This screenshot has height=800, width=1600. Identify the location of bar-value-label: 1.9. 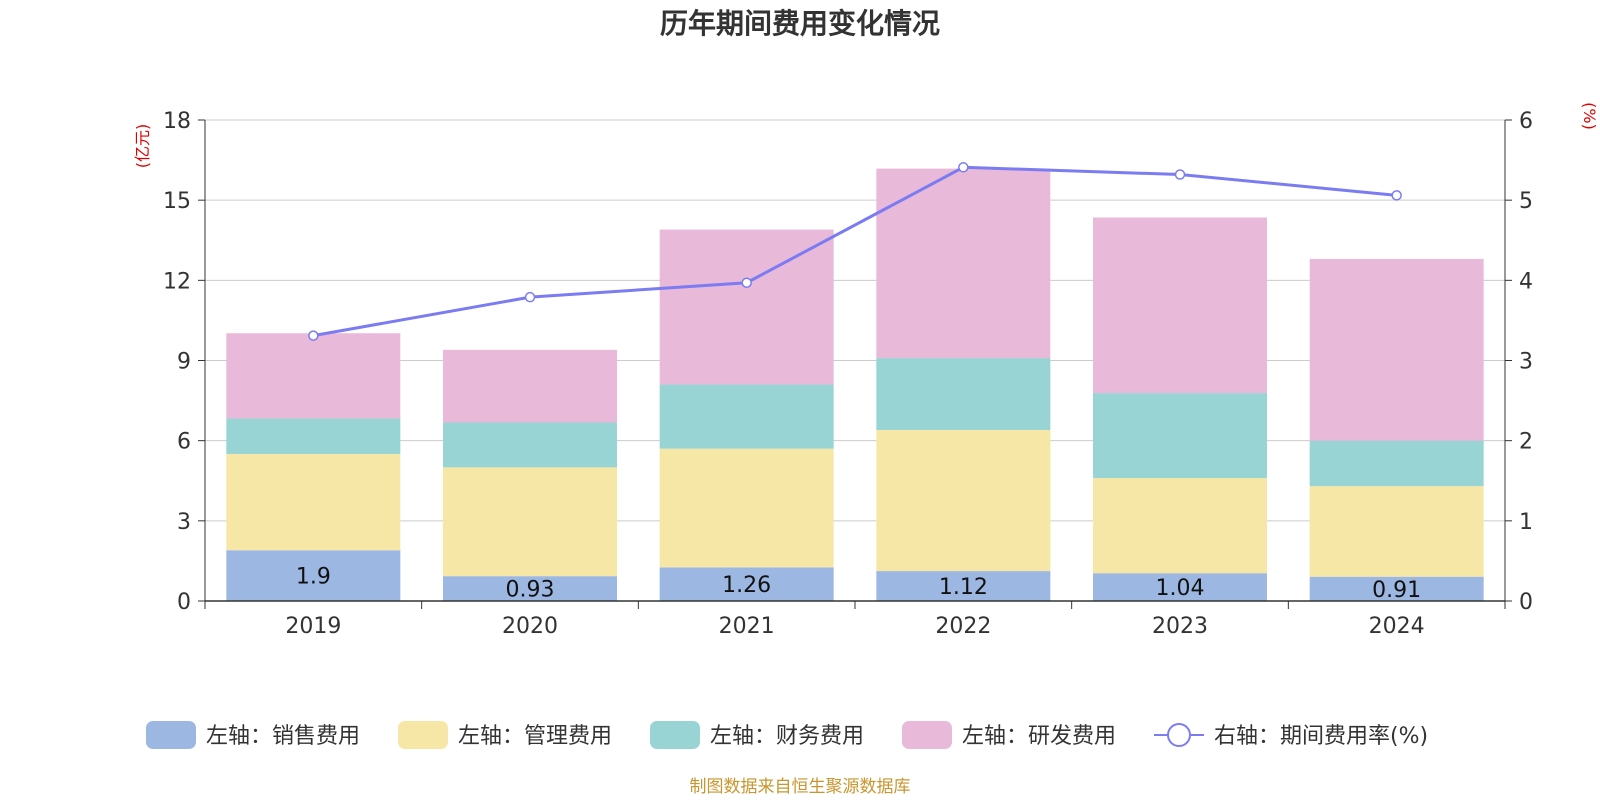
(313, 577).